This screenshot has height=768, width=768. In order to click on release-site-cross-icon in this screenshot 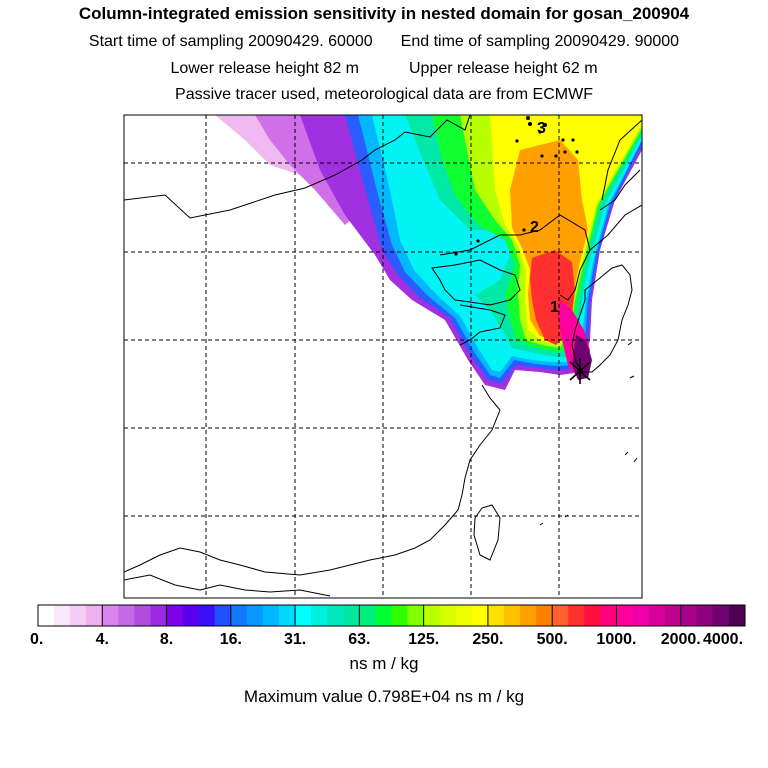, I will do `click(580, 371)`.